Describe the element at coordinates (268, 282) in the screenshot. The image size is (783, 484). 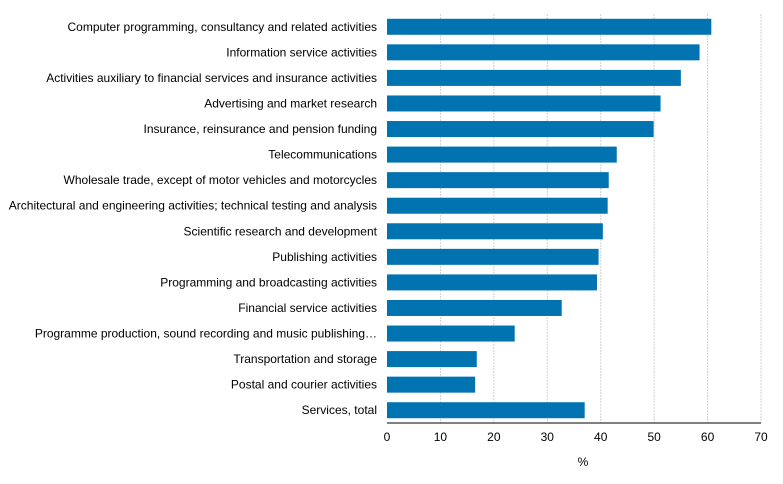
I see `category-label: Programming and broadcasting activities` at that location.